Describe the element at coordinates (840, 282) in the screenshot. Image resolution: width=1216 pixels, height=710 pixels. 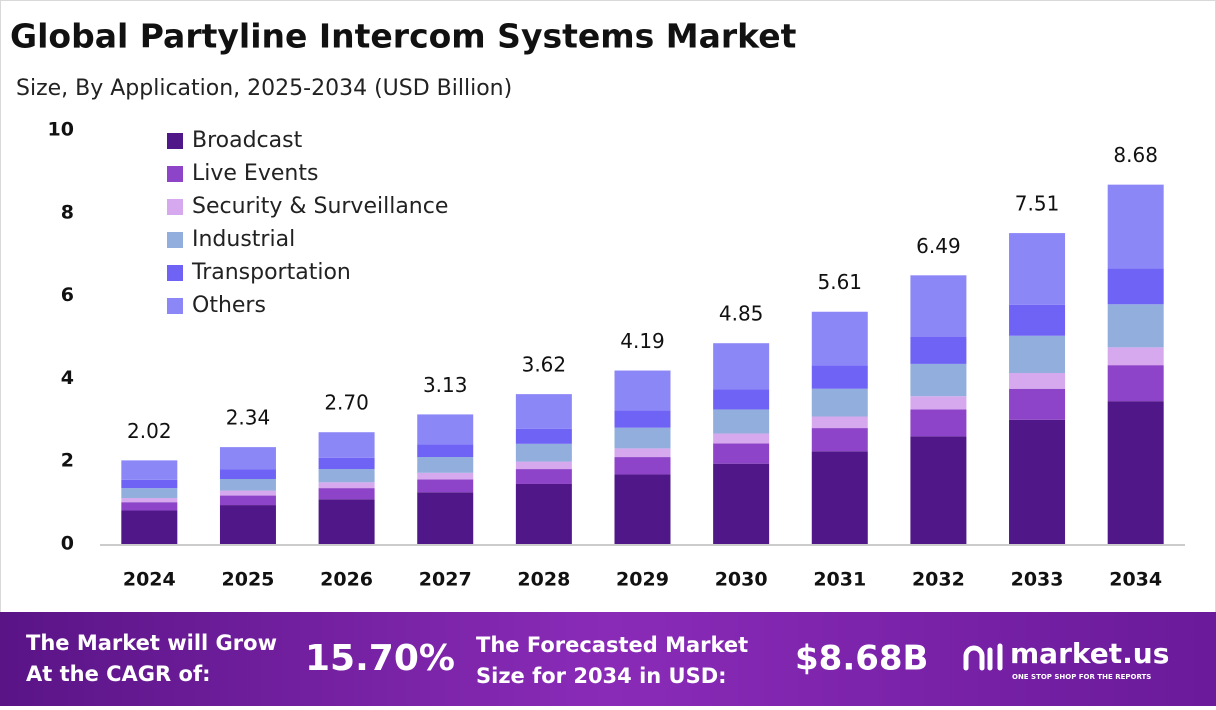
I see `total-label: 5.61` at that location.